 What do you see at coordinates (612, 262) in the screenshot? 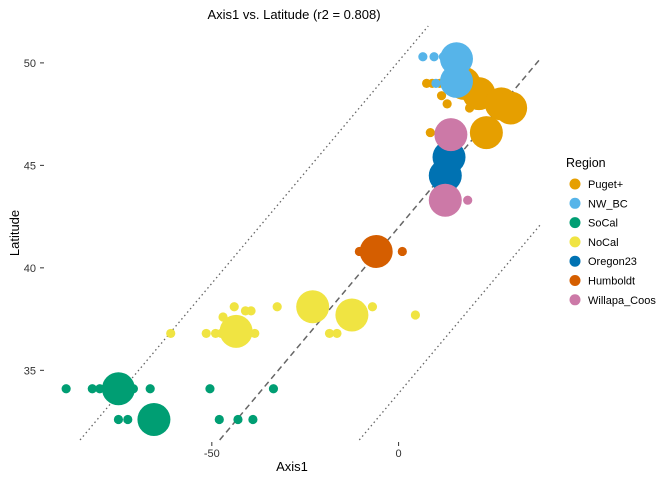
I see `legend-label-oregon23: Oregon23` at bounding box center [612, 262].